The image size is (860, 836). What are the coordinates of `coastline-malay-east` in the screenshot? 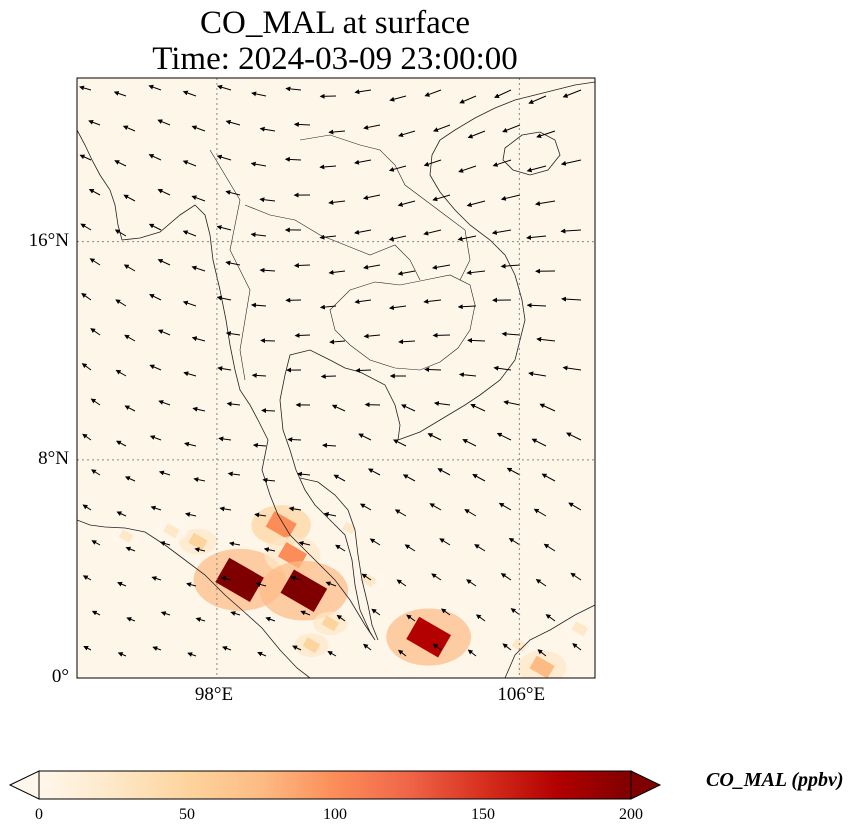 It's located at (339, 559).